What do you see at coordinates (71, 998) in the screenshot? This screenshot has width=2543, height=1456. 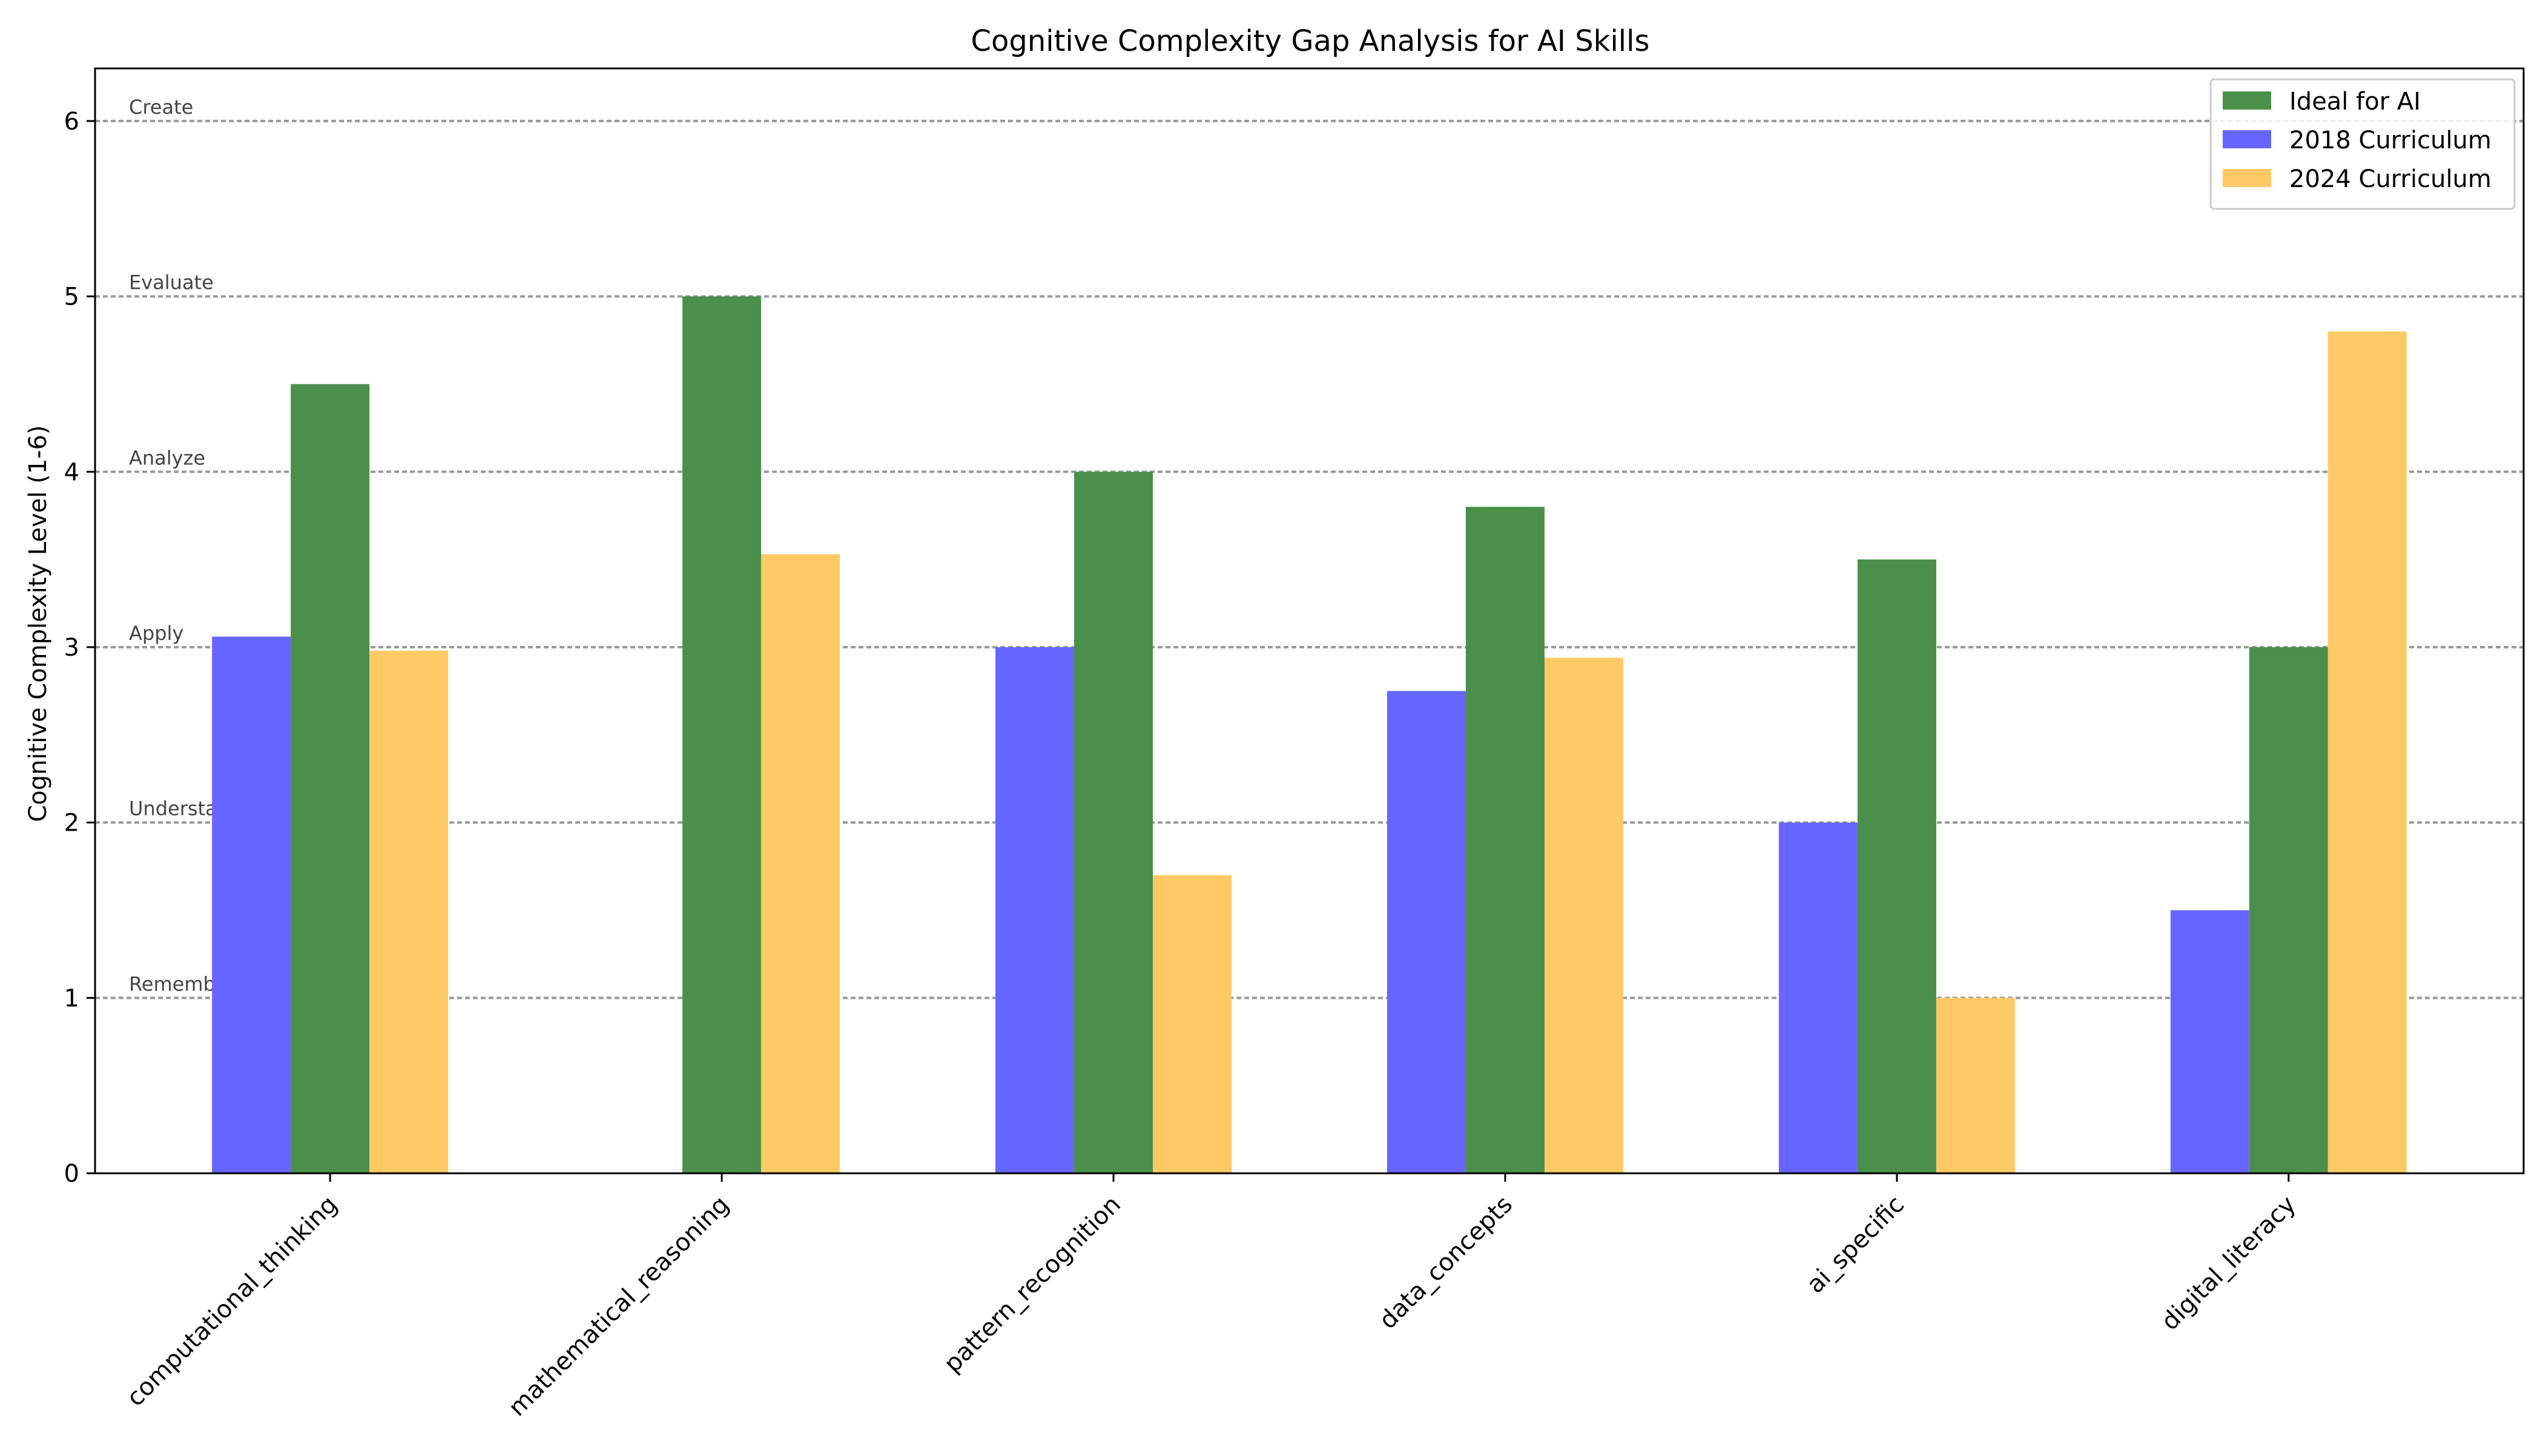 I see `y-tick-label: 1` at bounding box center [71, 998].